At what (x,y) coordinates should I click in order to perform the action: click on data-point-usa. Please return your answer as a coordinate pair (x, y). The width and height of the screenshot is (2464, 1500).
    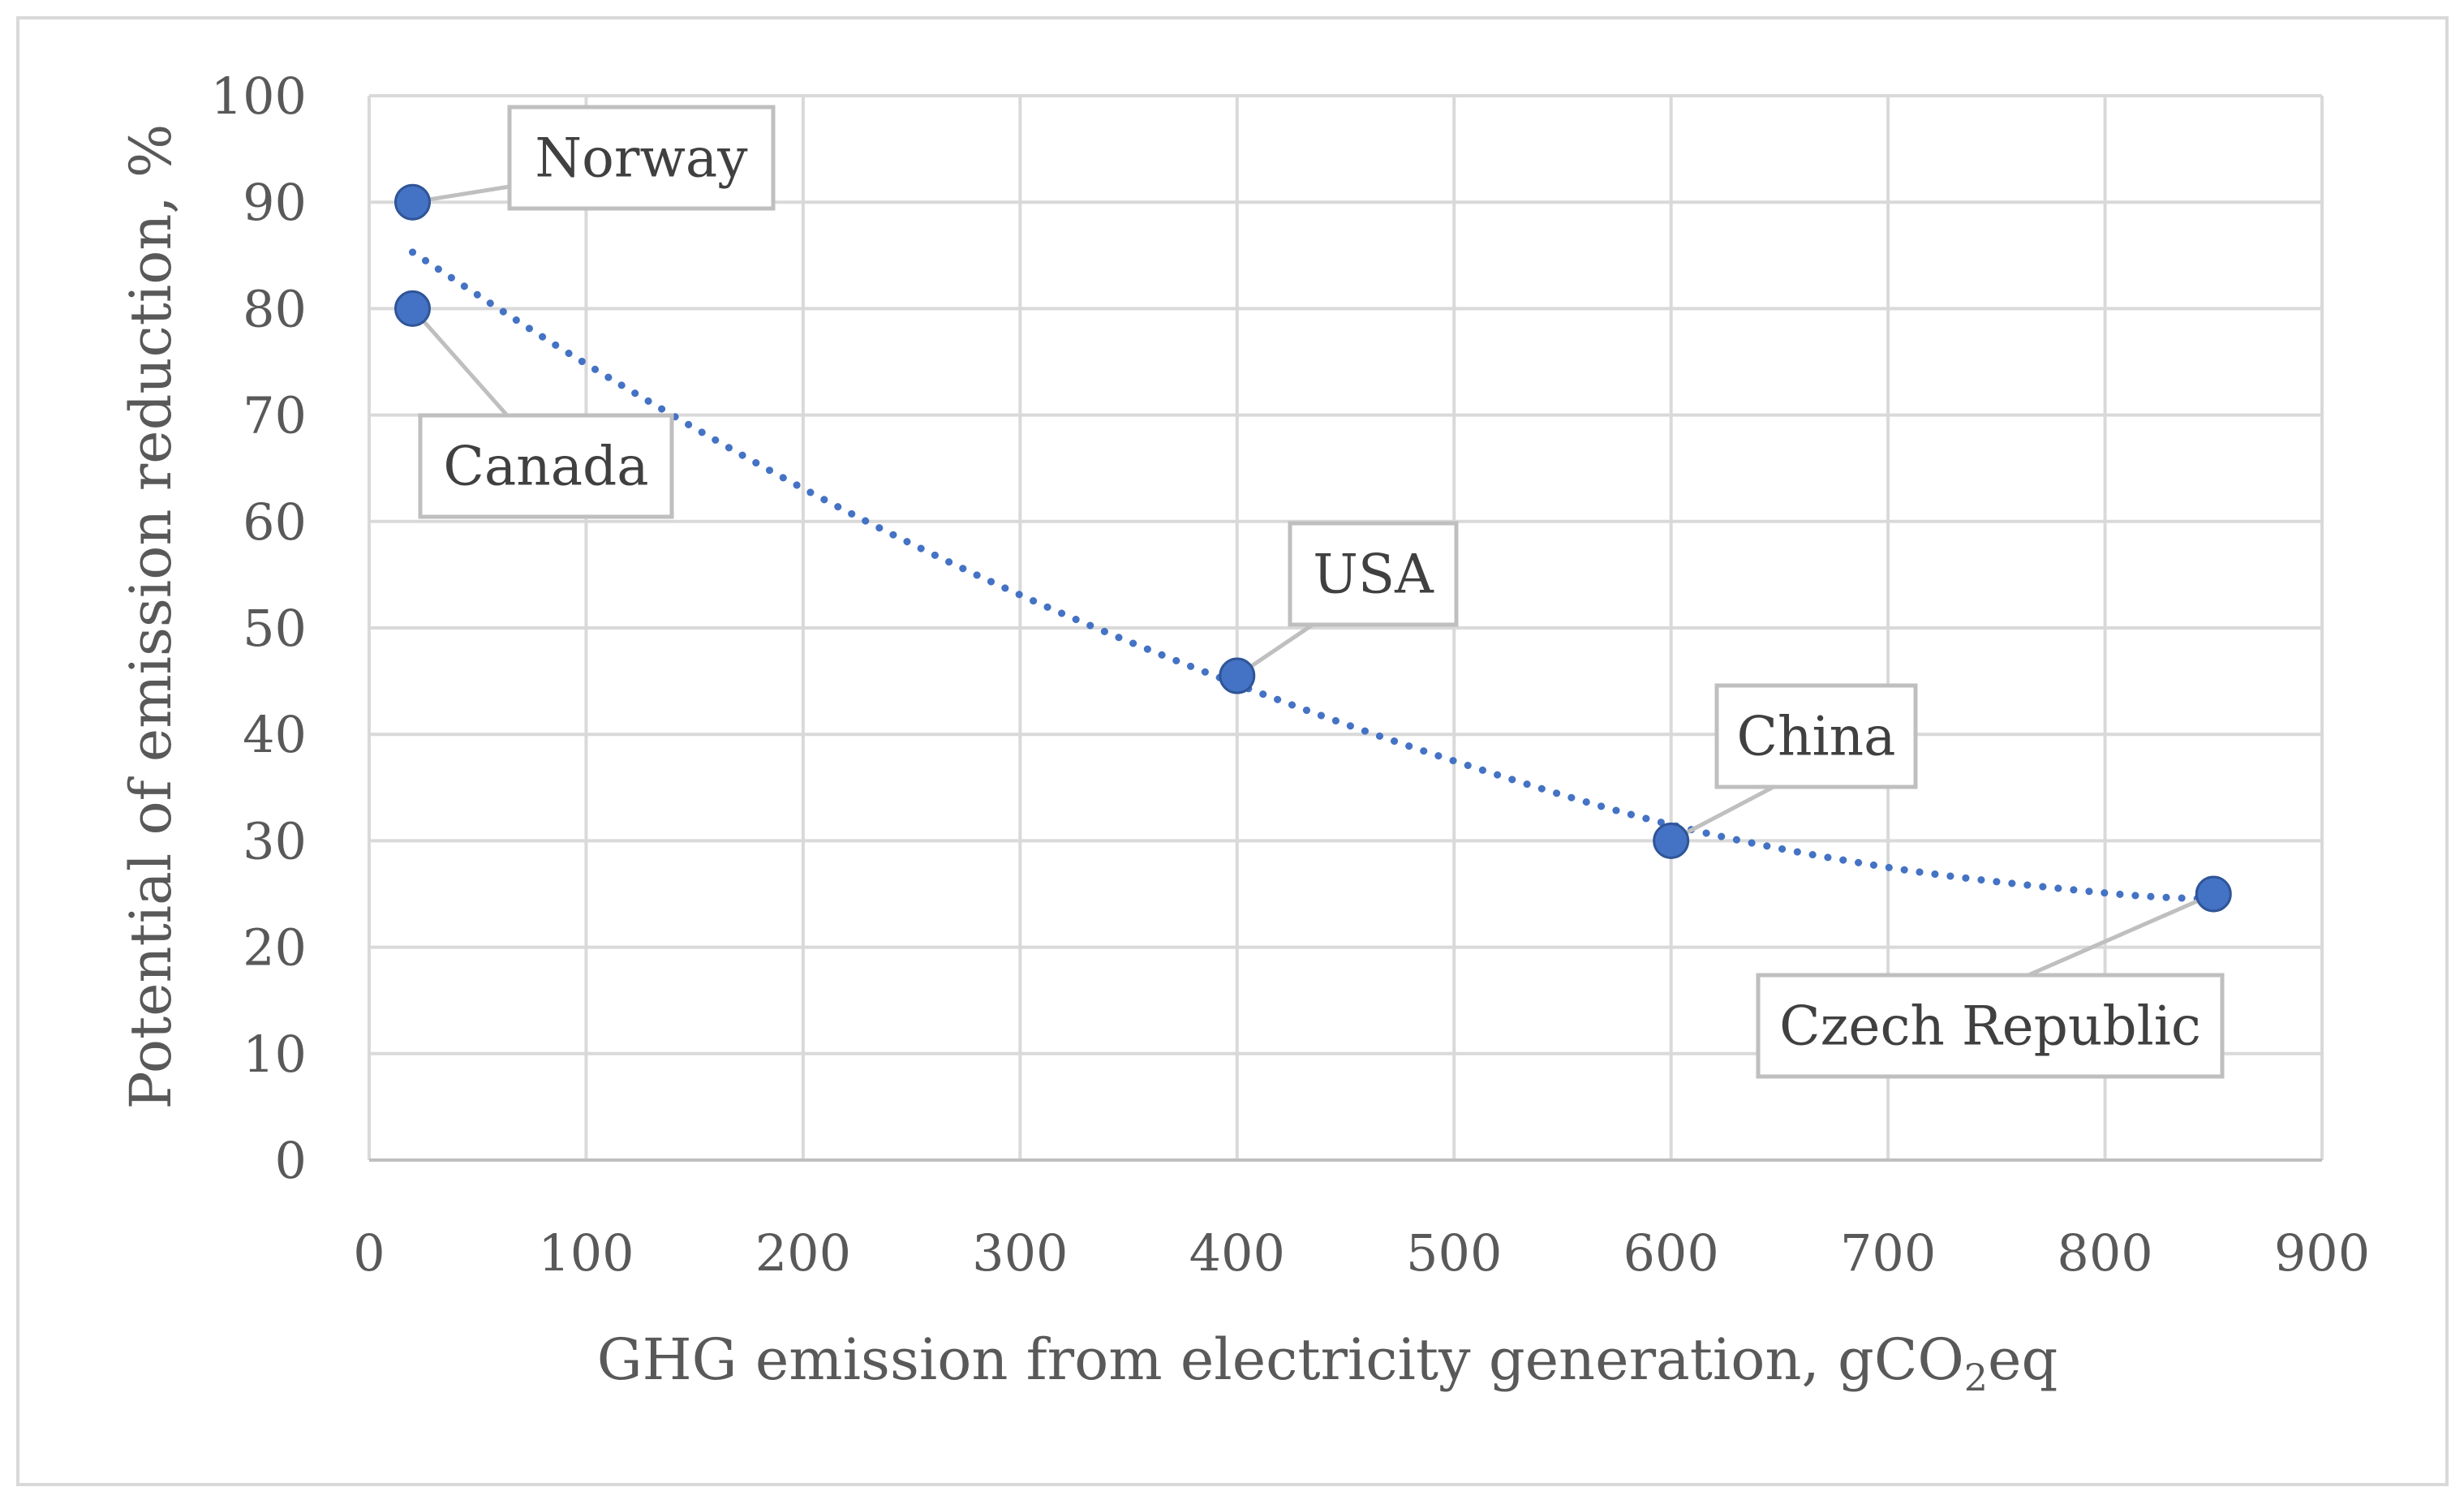
    Looking at the image, I should click on (1237, 675).